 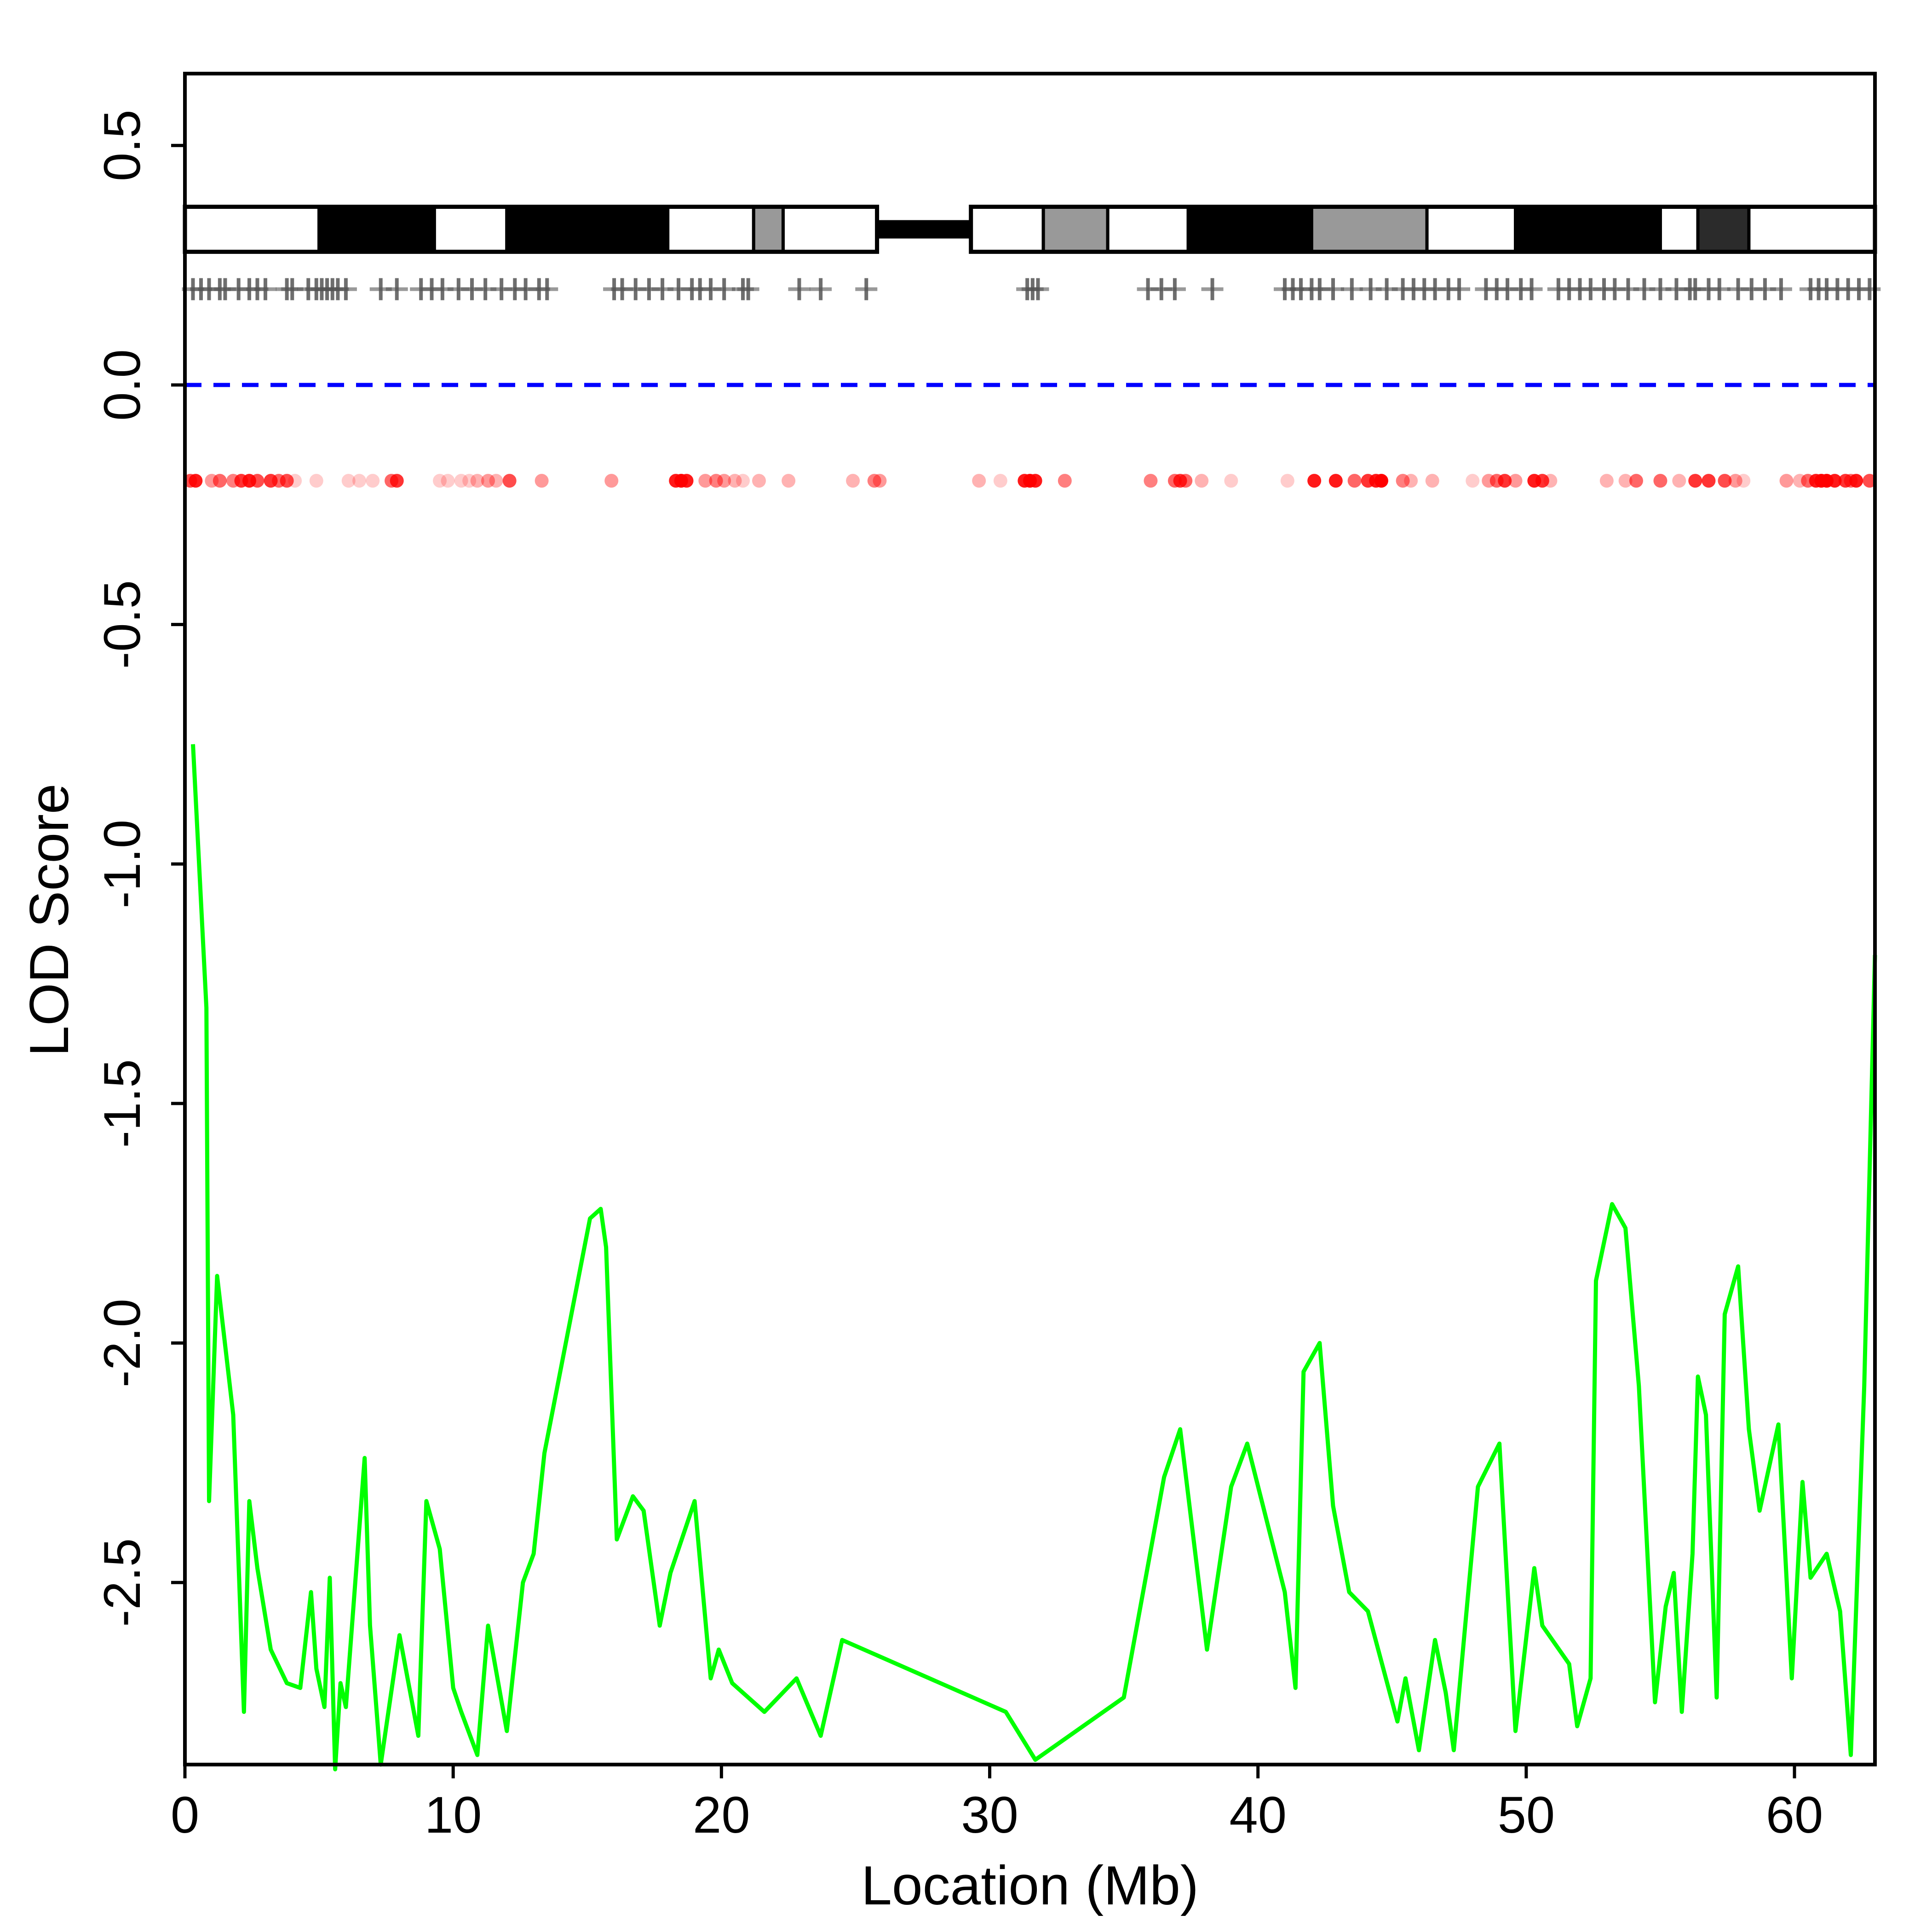 I want to click on y-tick-label-0: -2.5, so click(x=122, y=1582).